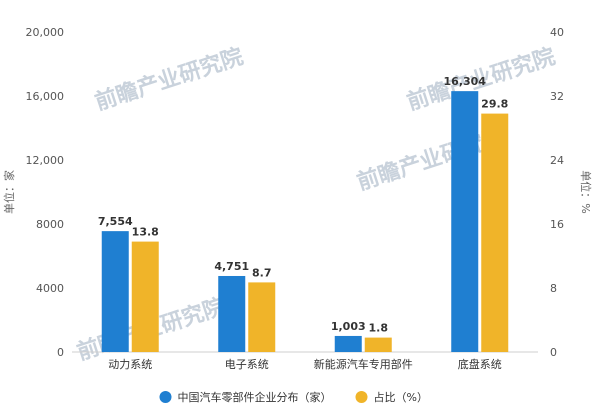 This screenshot has height=420, width=598. I want to click on data-label: 4,751, so click(231, 266).